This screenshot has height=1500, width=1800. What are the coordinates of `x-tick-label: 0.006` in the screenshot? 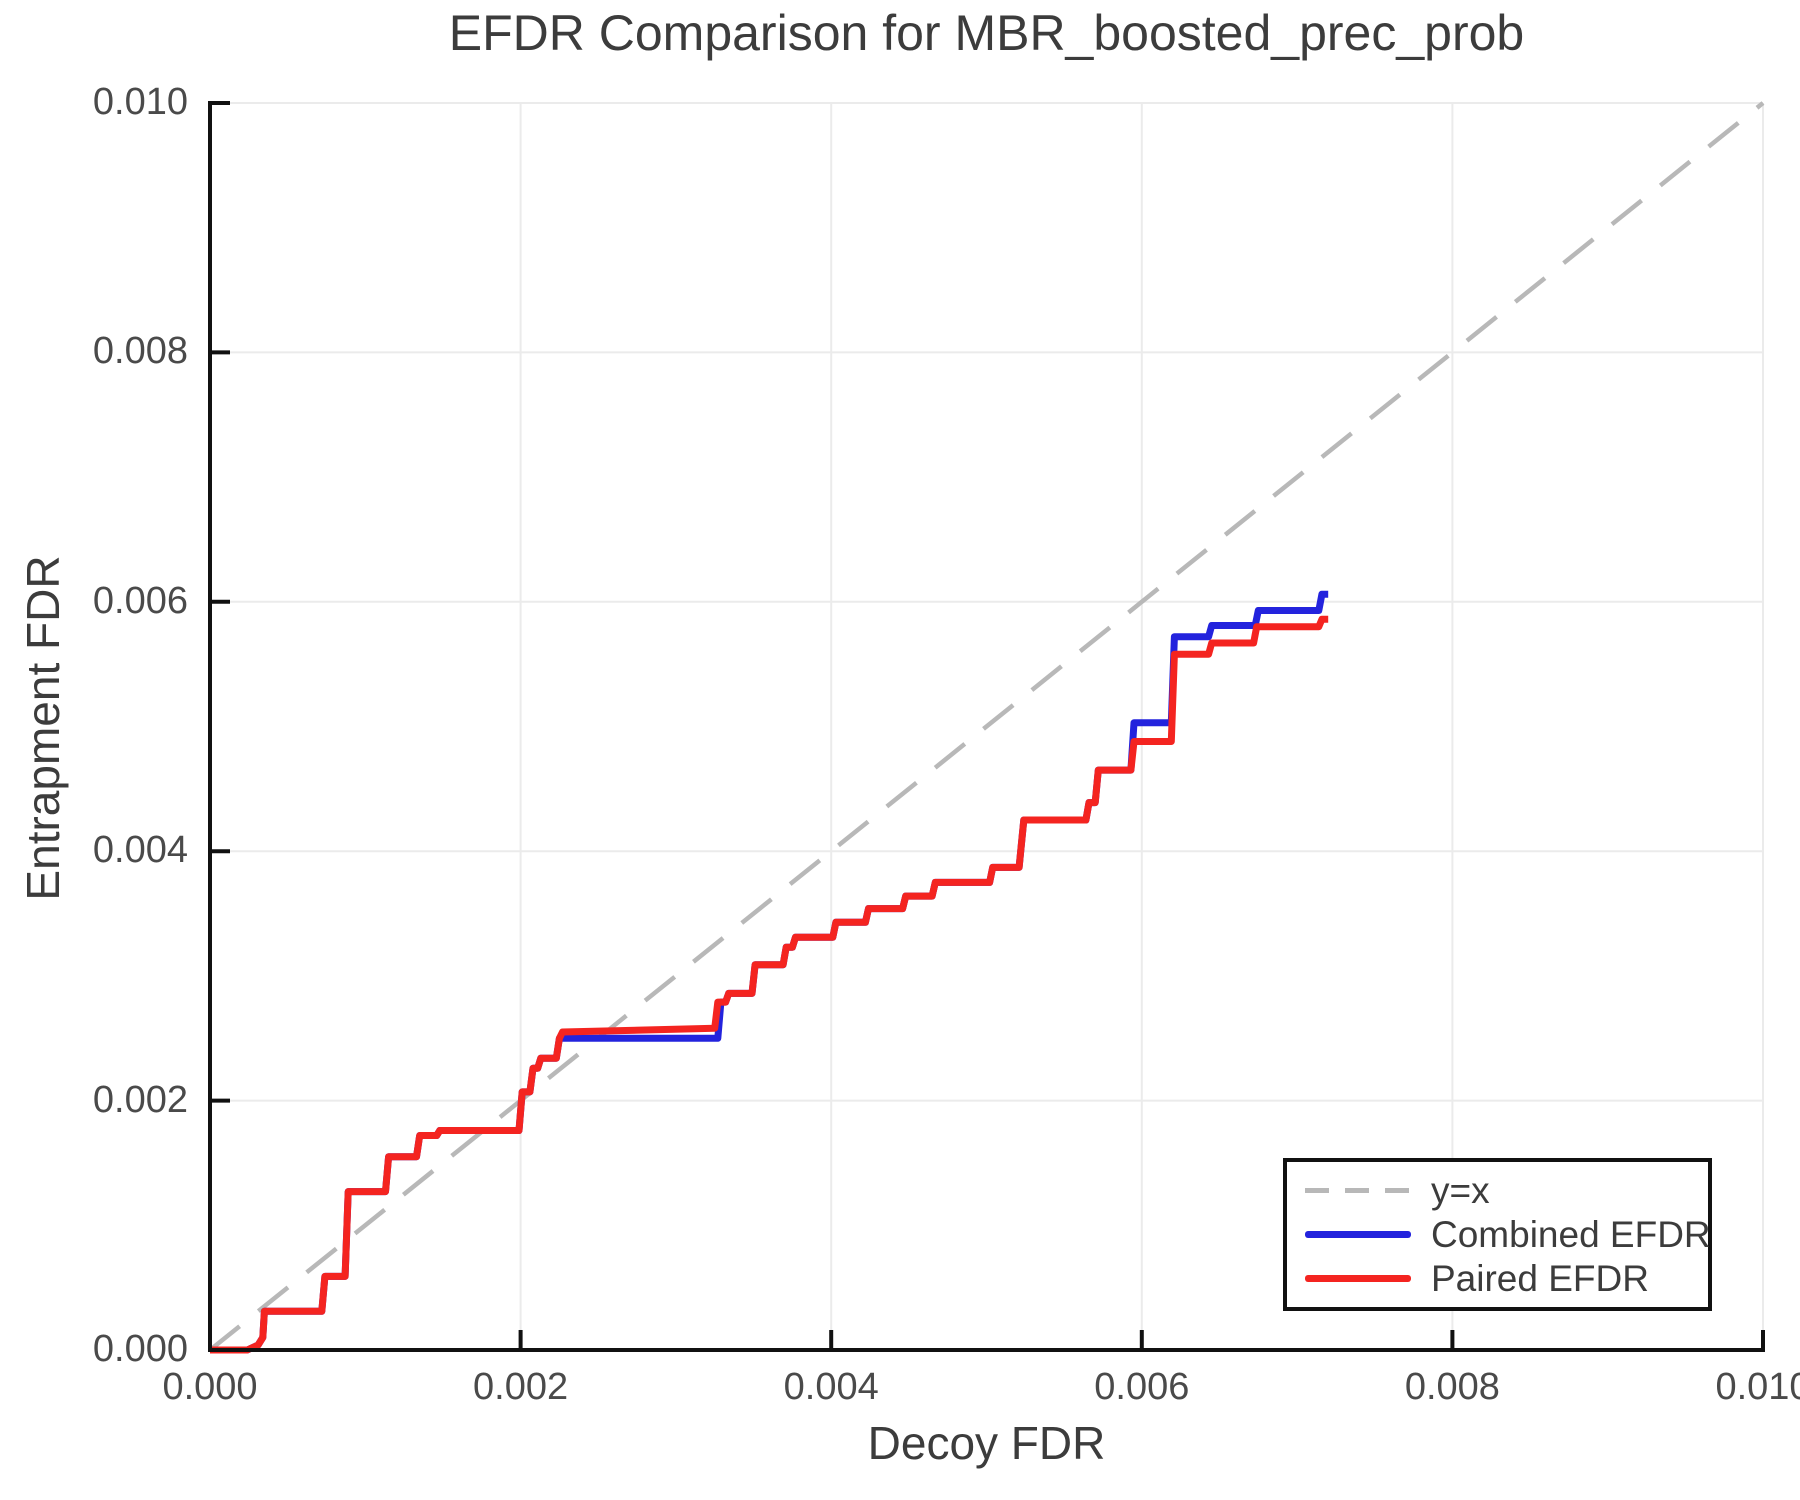 It's located at (1142, 1387).